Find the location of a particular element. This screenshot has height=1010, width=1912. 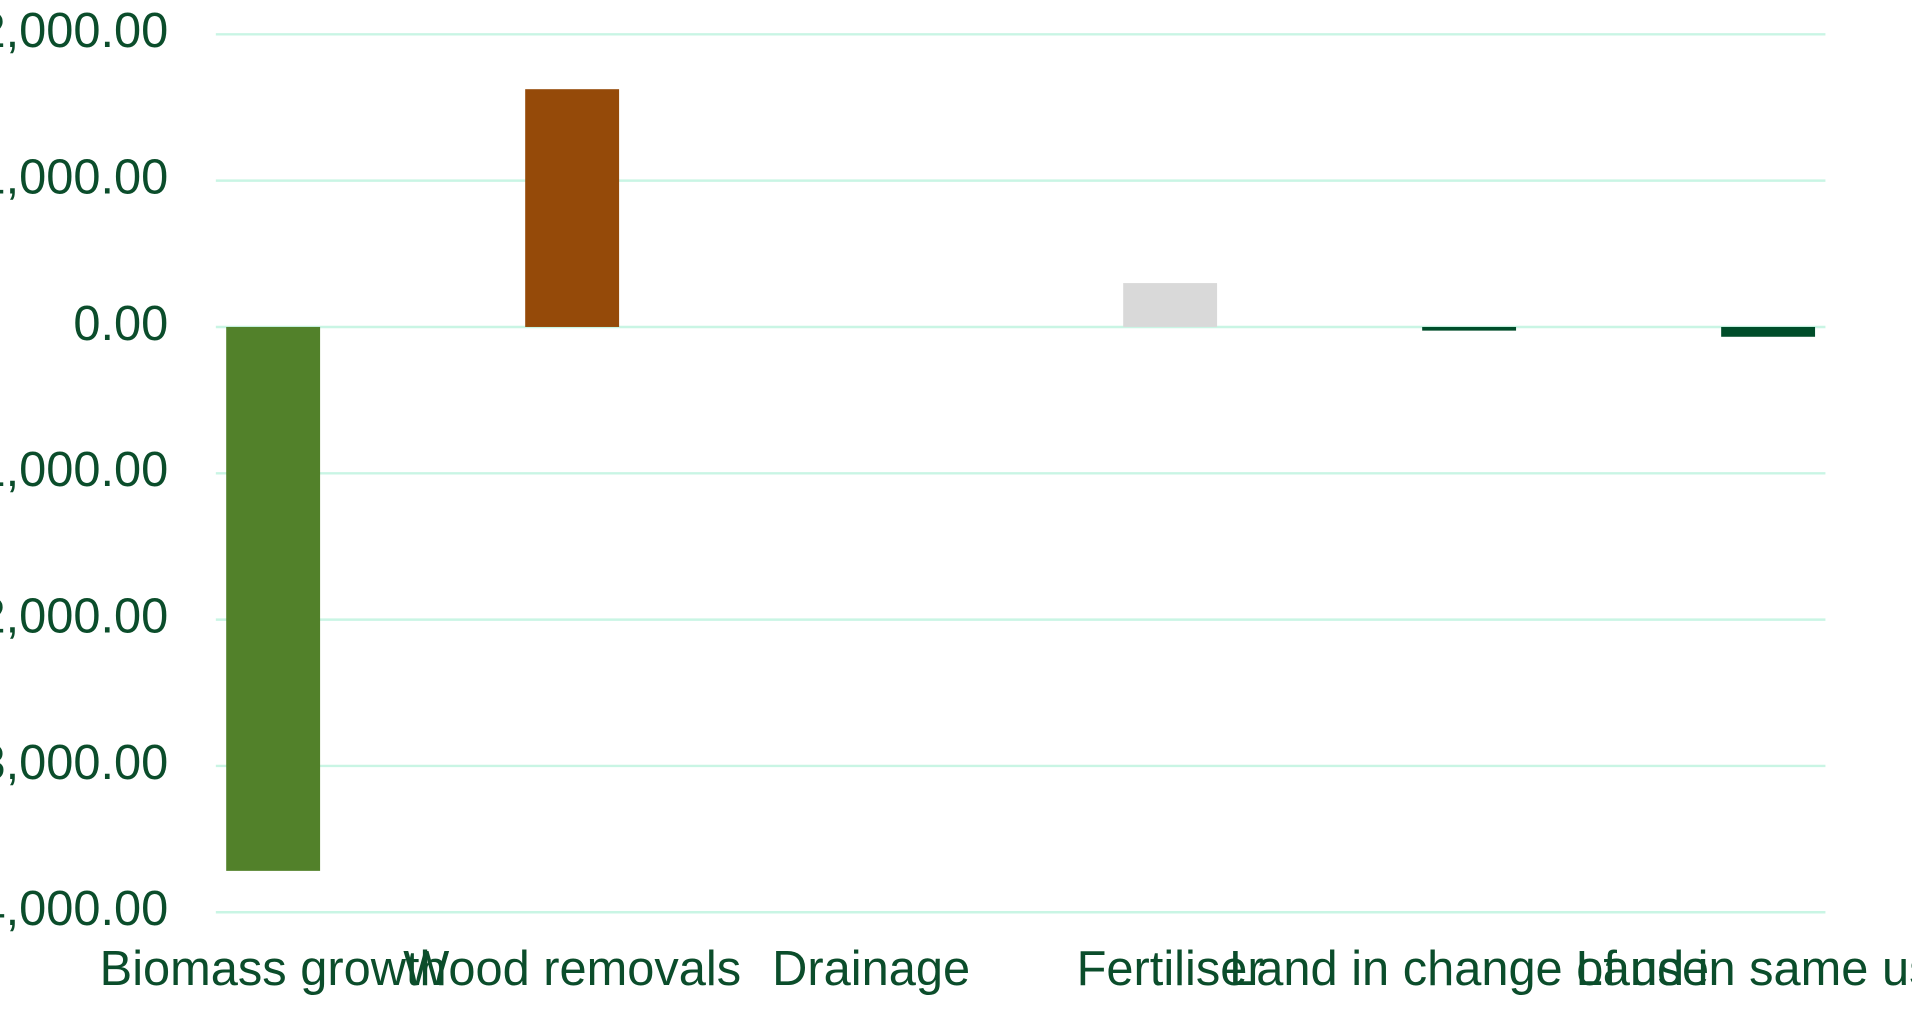

y-tick-label: 1,000.00 is located at coordinates (84, 178).